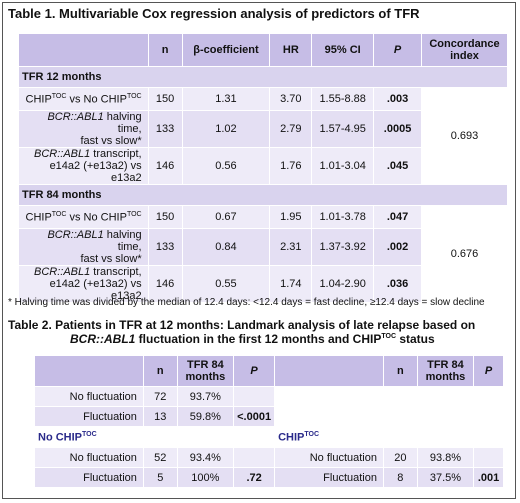 This screenshot has width=520, height=503. I want to click on cell-p: .047, so click(397, 217).